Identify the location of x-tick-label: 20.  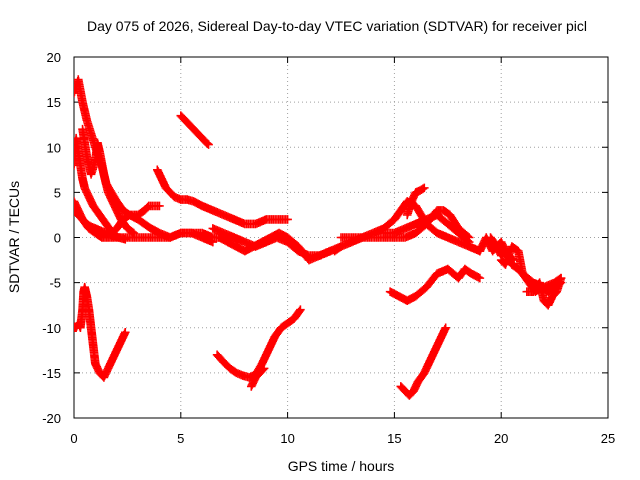
(501, 438).